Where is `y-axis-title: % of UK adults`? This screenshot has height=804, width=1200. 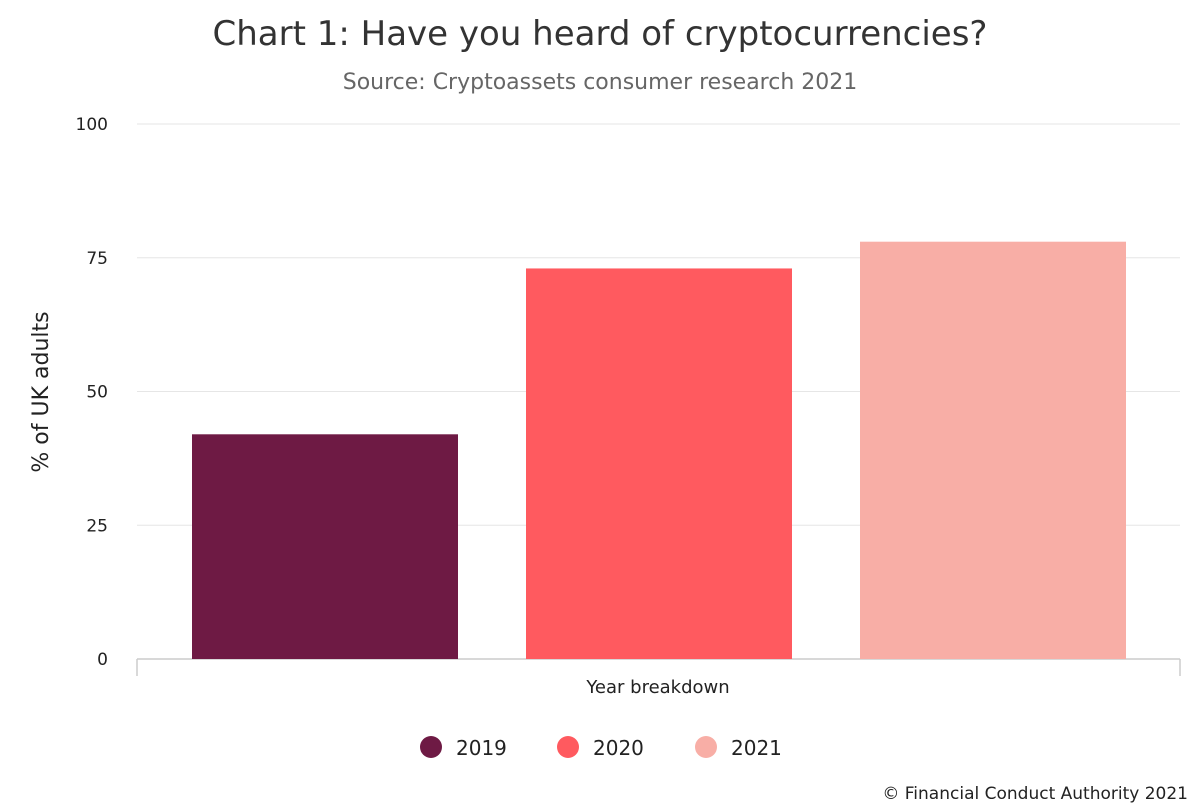 y-axis-title: % of UK adults is located at coordinates (41, 391).